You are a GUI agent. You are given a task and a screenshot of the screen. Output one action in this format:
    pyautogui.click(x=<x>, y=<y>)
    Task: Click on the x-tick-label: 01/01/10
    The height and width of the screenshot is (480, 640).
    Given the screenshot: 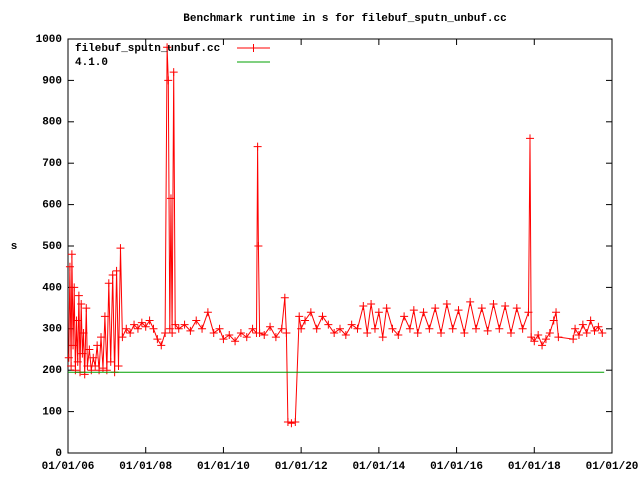 What is the action you would take?
    pyautogui.click(x=223, y=467)
    